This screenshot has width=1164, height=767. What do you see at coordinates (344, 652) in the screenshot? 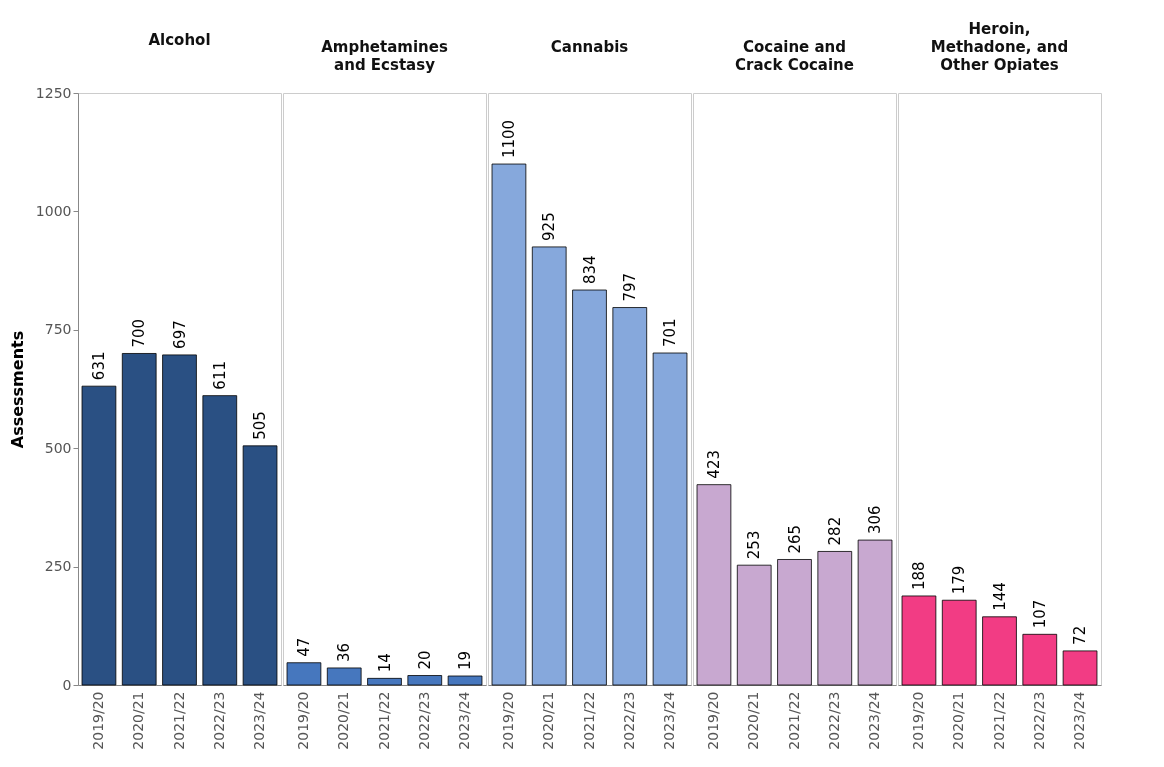
I see `data-label: 36` at bounding box center [344, 652].